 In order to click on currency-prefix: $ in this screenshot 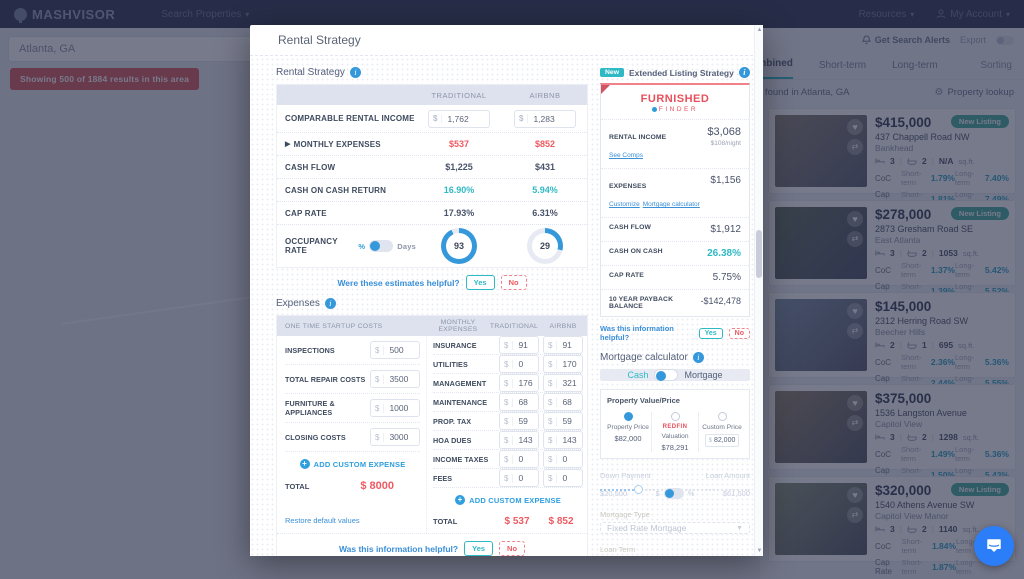, I will do `click(436, 118)`.